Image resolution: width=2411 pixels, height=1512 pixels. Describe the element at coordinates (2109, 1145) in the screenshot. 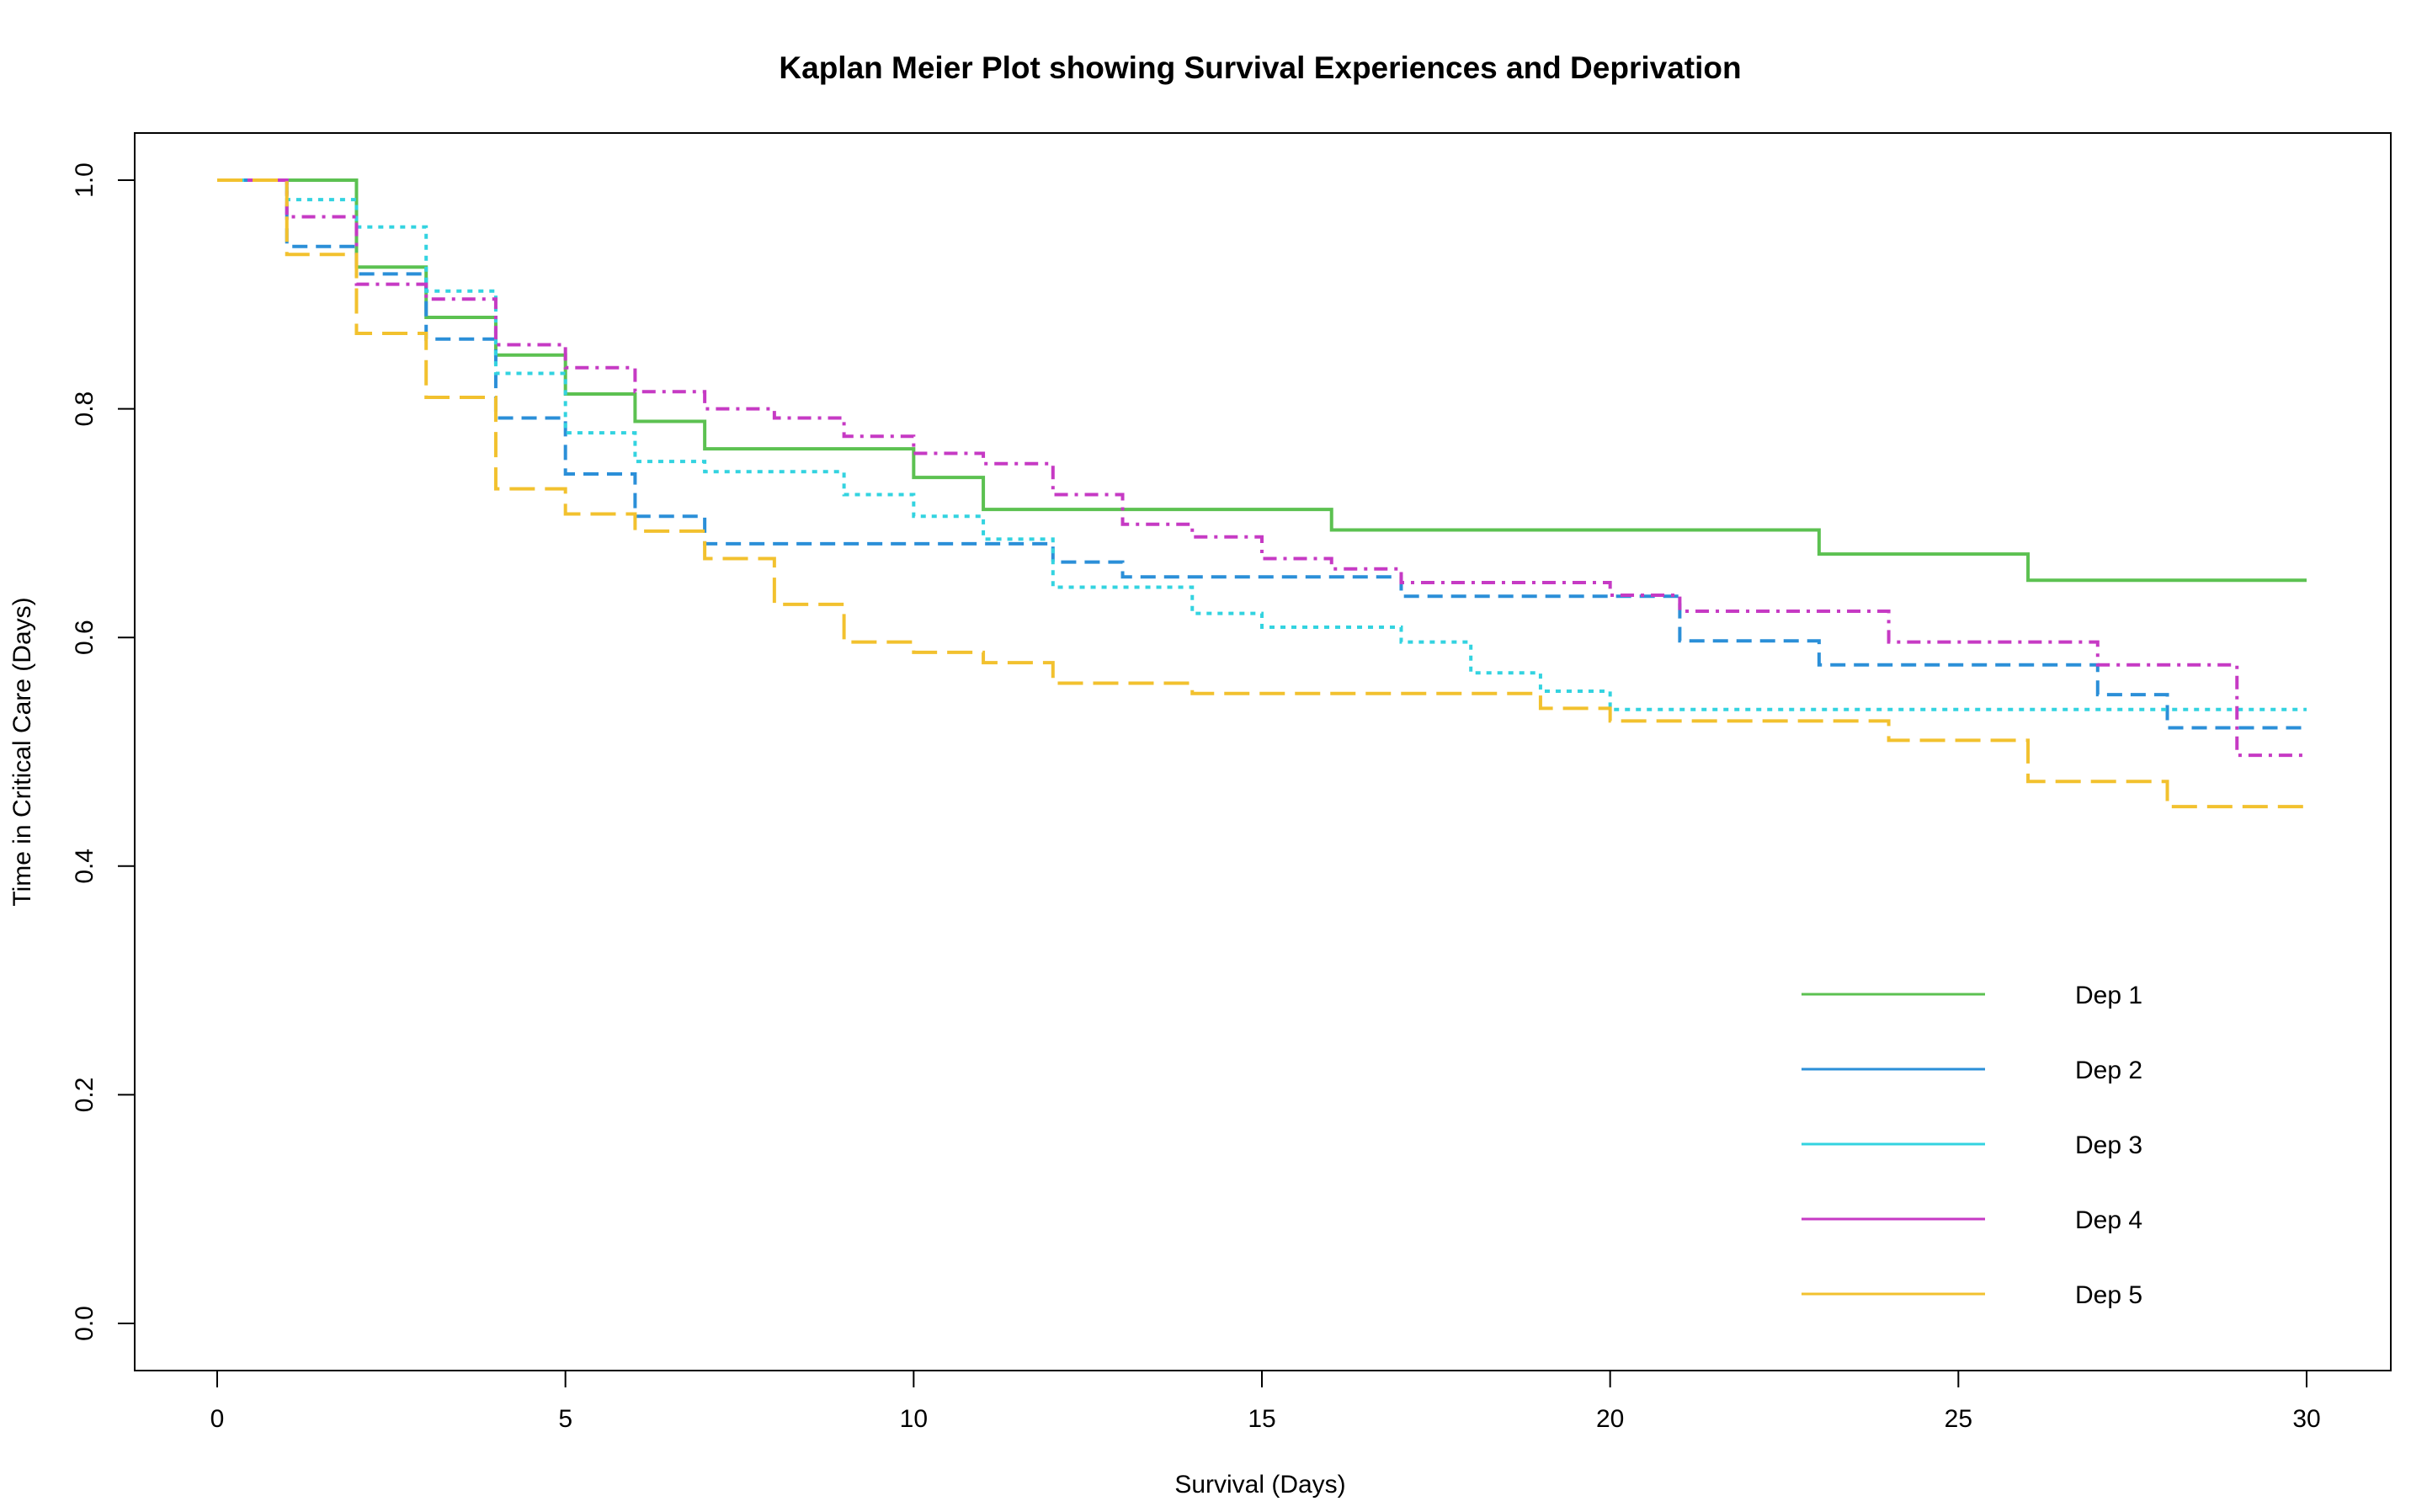

I see `legend-label: Dep 3` at that location.